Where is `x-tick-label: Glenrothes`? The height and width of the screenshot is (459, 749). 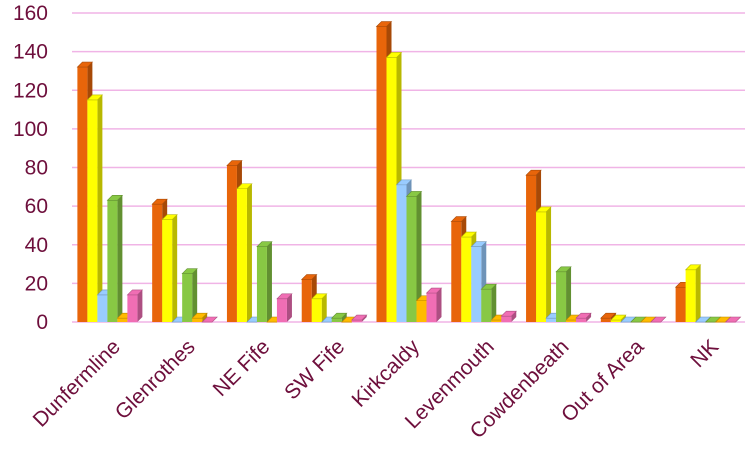
x-tick-label: Glenrothes is located at coordinates (155, 379).